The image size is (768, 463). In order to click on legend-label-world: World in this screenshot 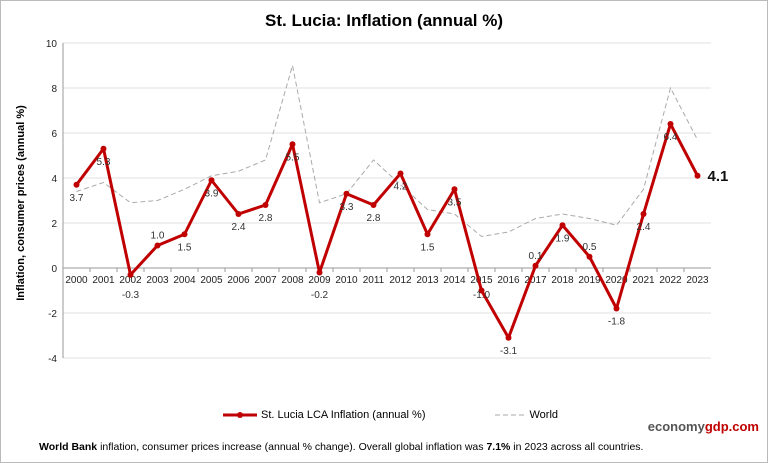, I will do `click(544, 415)`.